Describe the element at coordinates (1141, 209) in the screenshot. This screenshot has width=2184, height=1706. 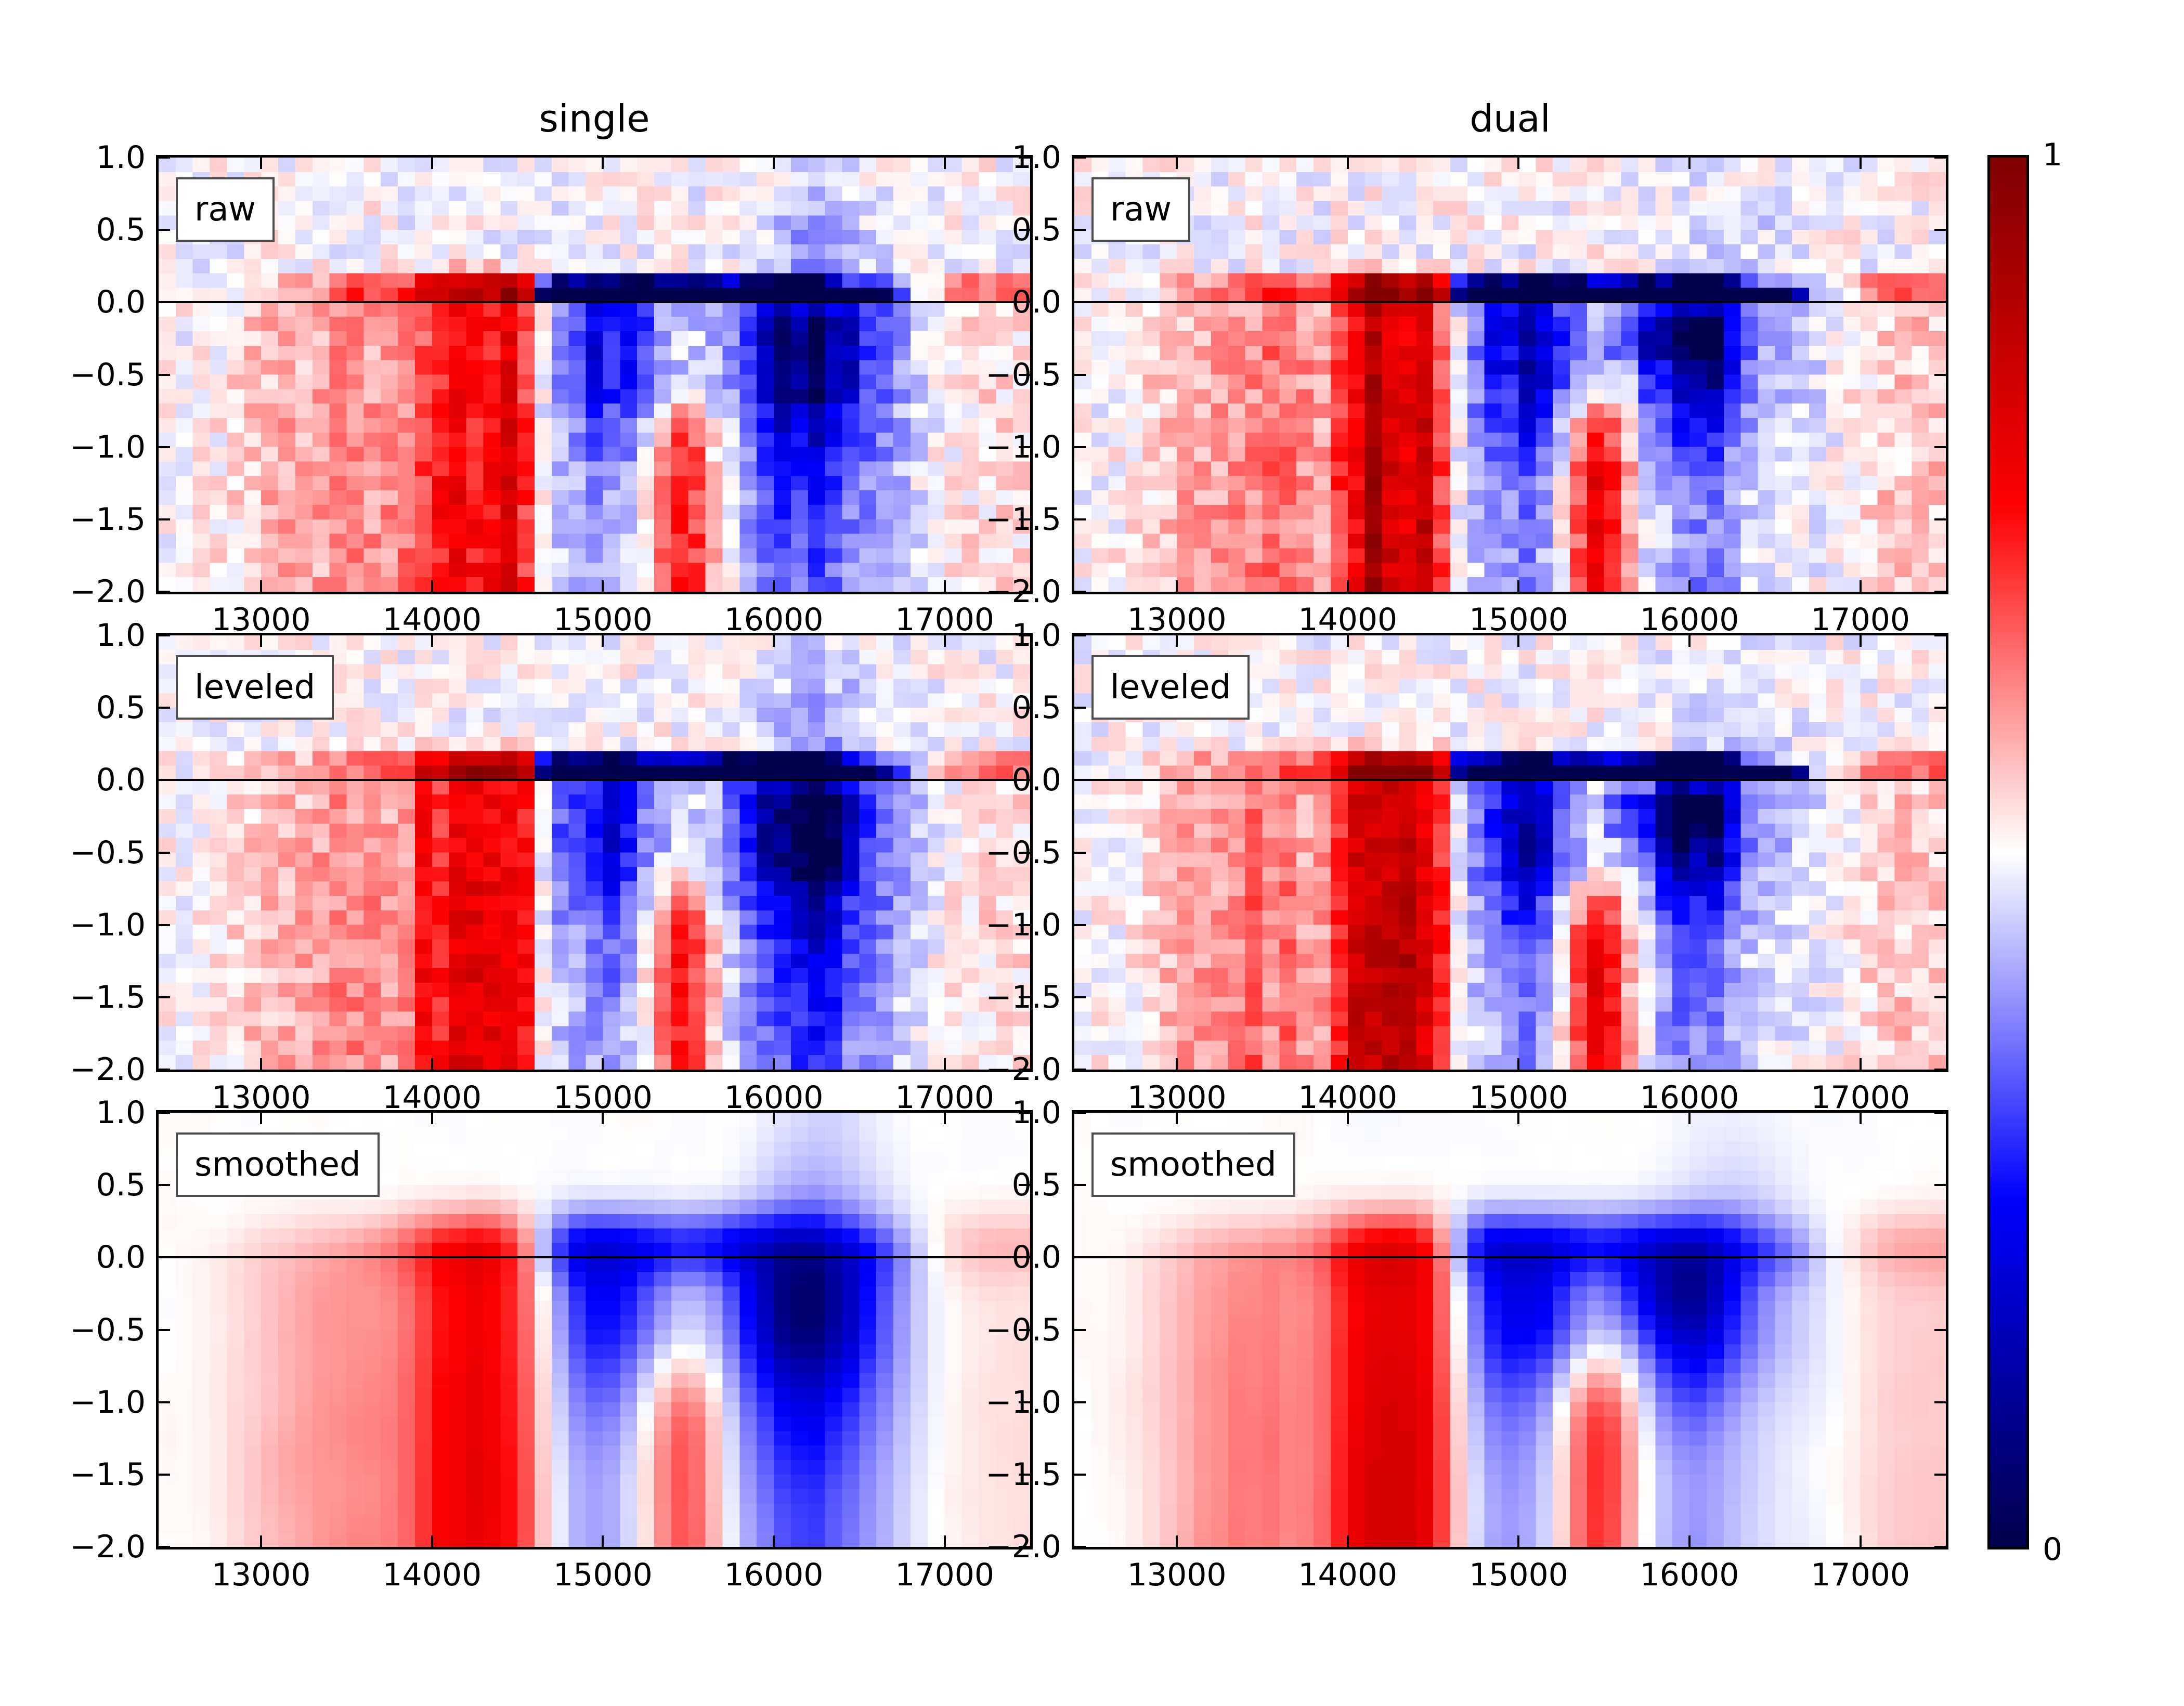
I see `panel-label-raw: raw` at that location.